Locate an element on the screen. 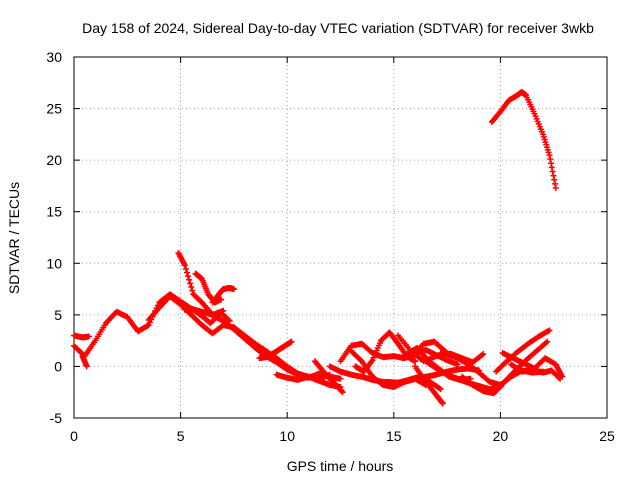 The image size is (640, 480). x-axis-label: GPS time / hours is located at coordinates (340, 466).